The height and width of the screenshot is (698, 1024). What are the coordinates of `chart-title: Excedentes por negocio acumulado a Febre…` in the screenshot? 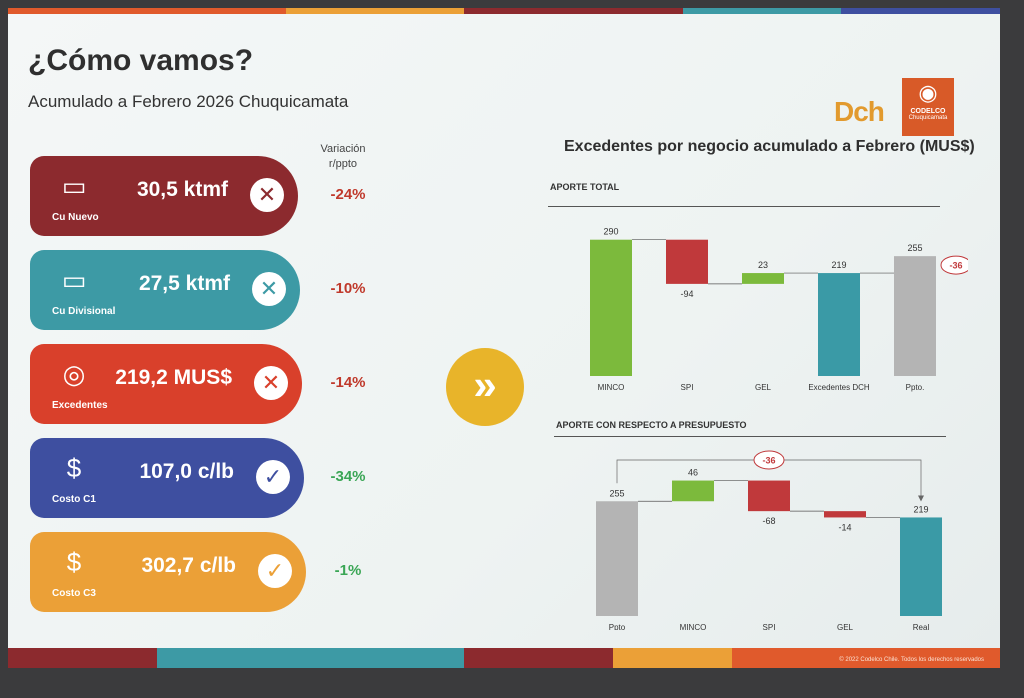 It's located at (769, 146).